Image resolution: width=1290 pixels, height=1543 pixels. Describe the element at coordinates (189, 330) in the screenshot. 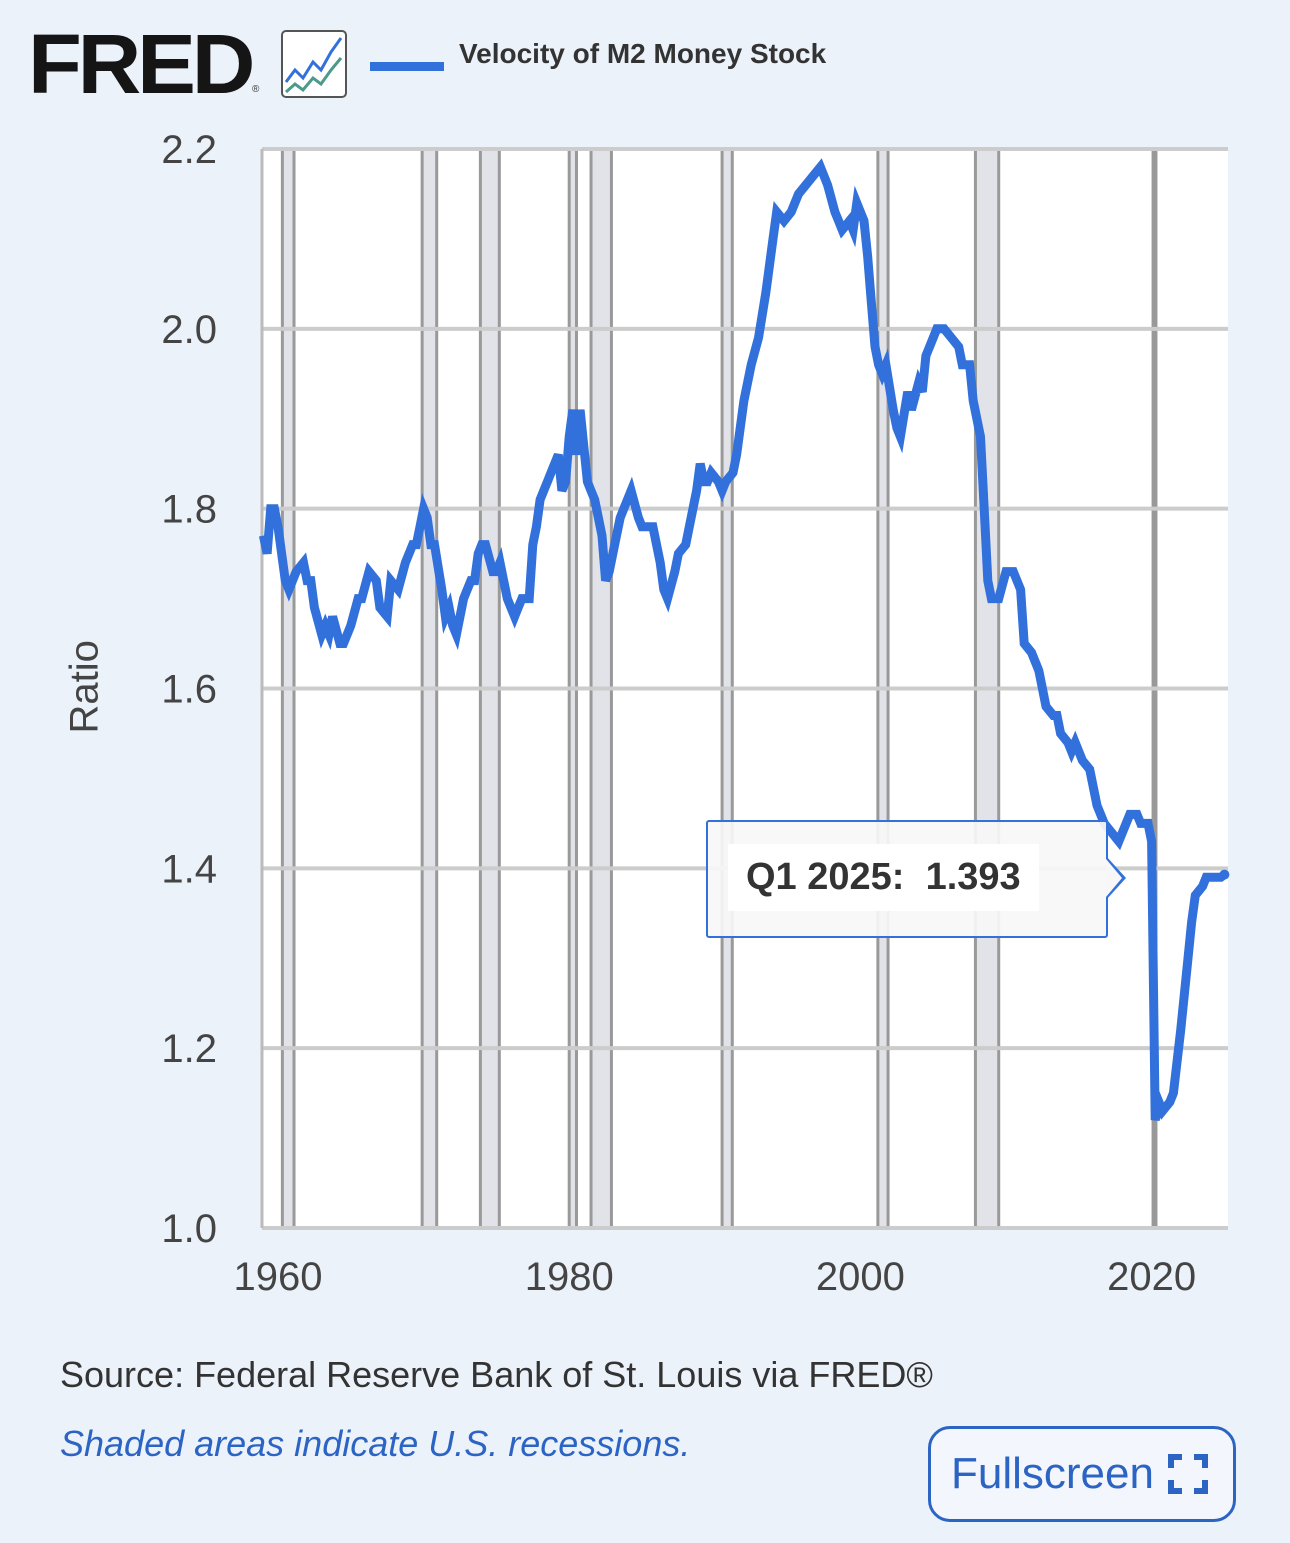

I see `y-tick-label: 2.0` at that location.